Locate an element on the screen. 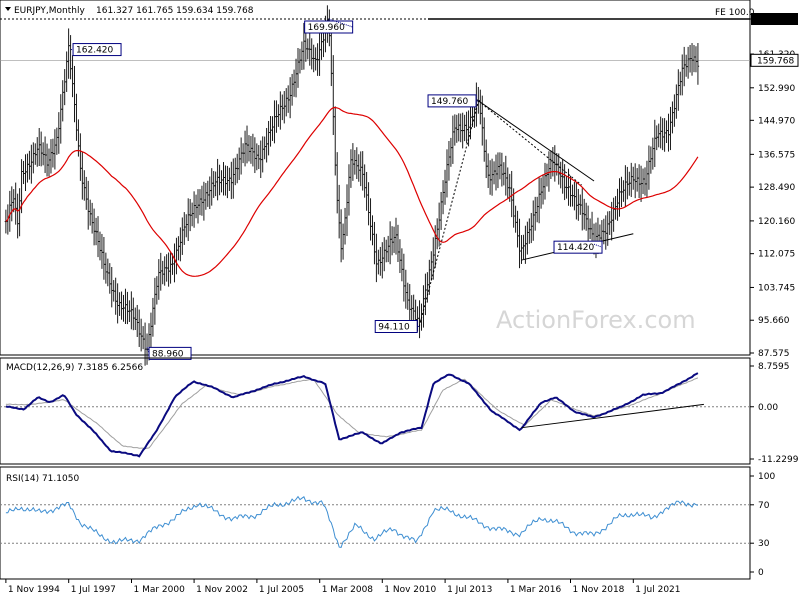 The height and width of the screenshot is (600, 800). fibo-projection-line is located at coordinates (448, 213).